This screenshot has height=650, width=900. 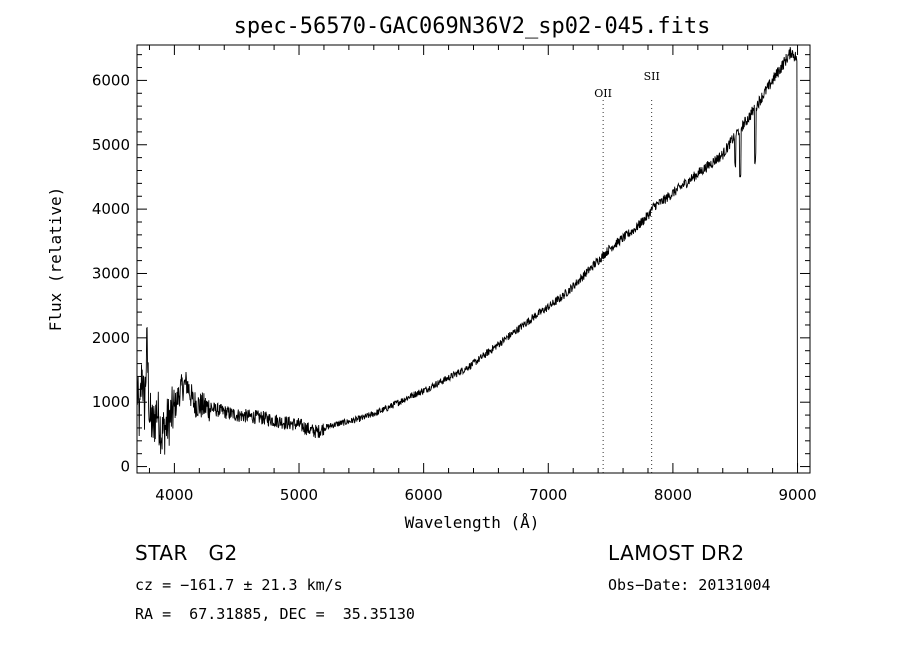 What do you see at coordinates (111, 402) in the screenshot?
I see `y-tick-label: 1000` at bounding box center [111, 402].